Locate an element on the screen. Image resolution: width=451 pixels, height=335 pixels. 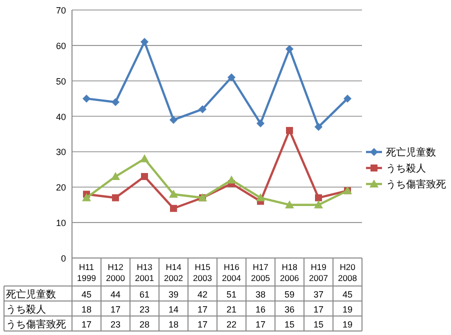
y-tick-label: 30 is located at coordinates (61, 152).